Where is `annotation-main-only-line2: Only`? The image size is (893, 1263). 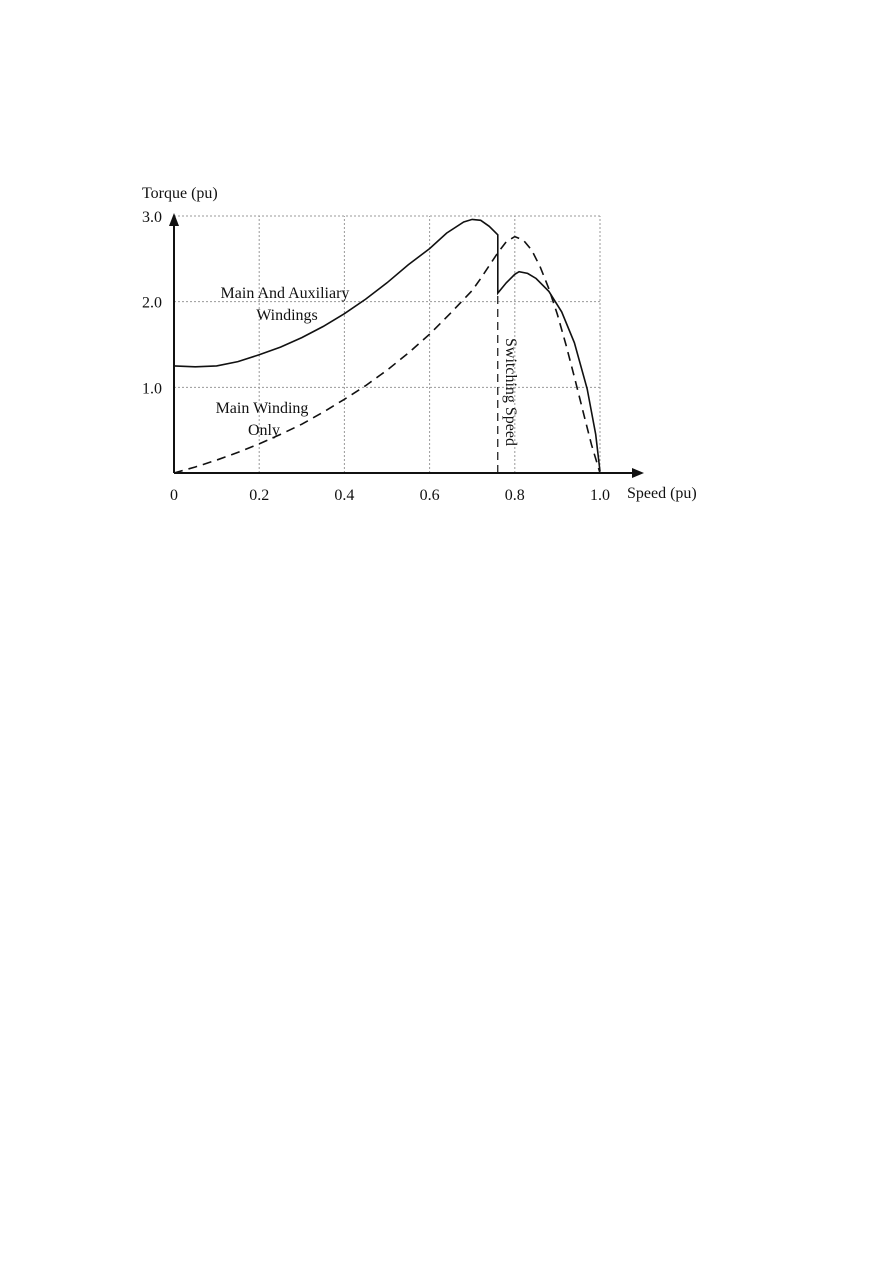 annotation-main-only-line2: Only is located at coordinates (264, 430).